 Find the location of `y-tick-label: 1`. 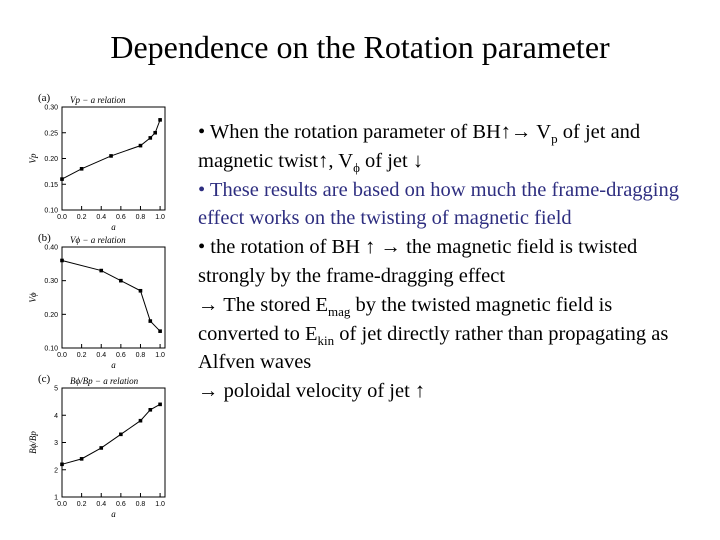

y-tick-label: 1 is located at coordinates (56, 498).